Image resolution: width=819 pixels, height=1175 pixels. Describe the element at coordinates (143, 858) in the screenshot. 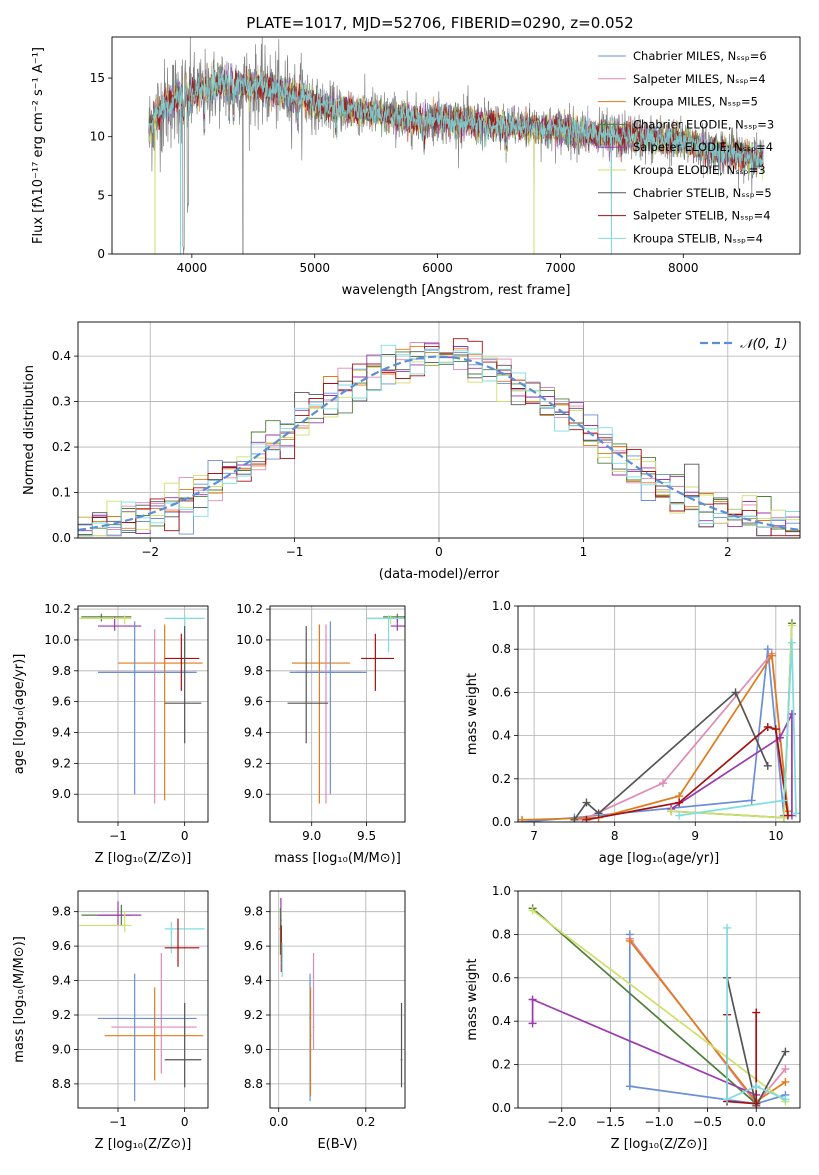

I see `x-axis-label: Z [log₁₀(Z/Z⊙)]` at that location.